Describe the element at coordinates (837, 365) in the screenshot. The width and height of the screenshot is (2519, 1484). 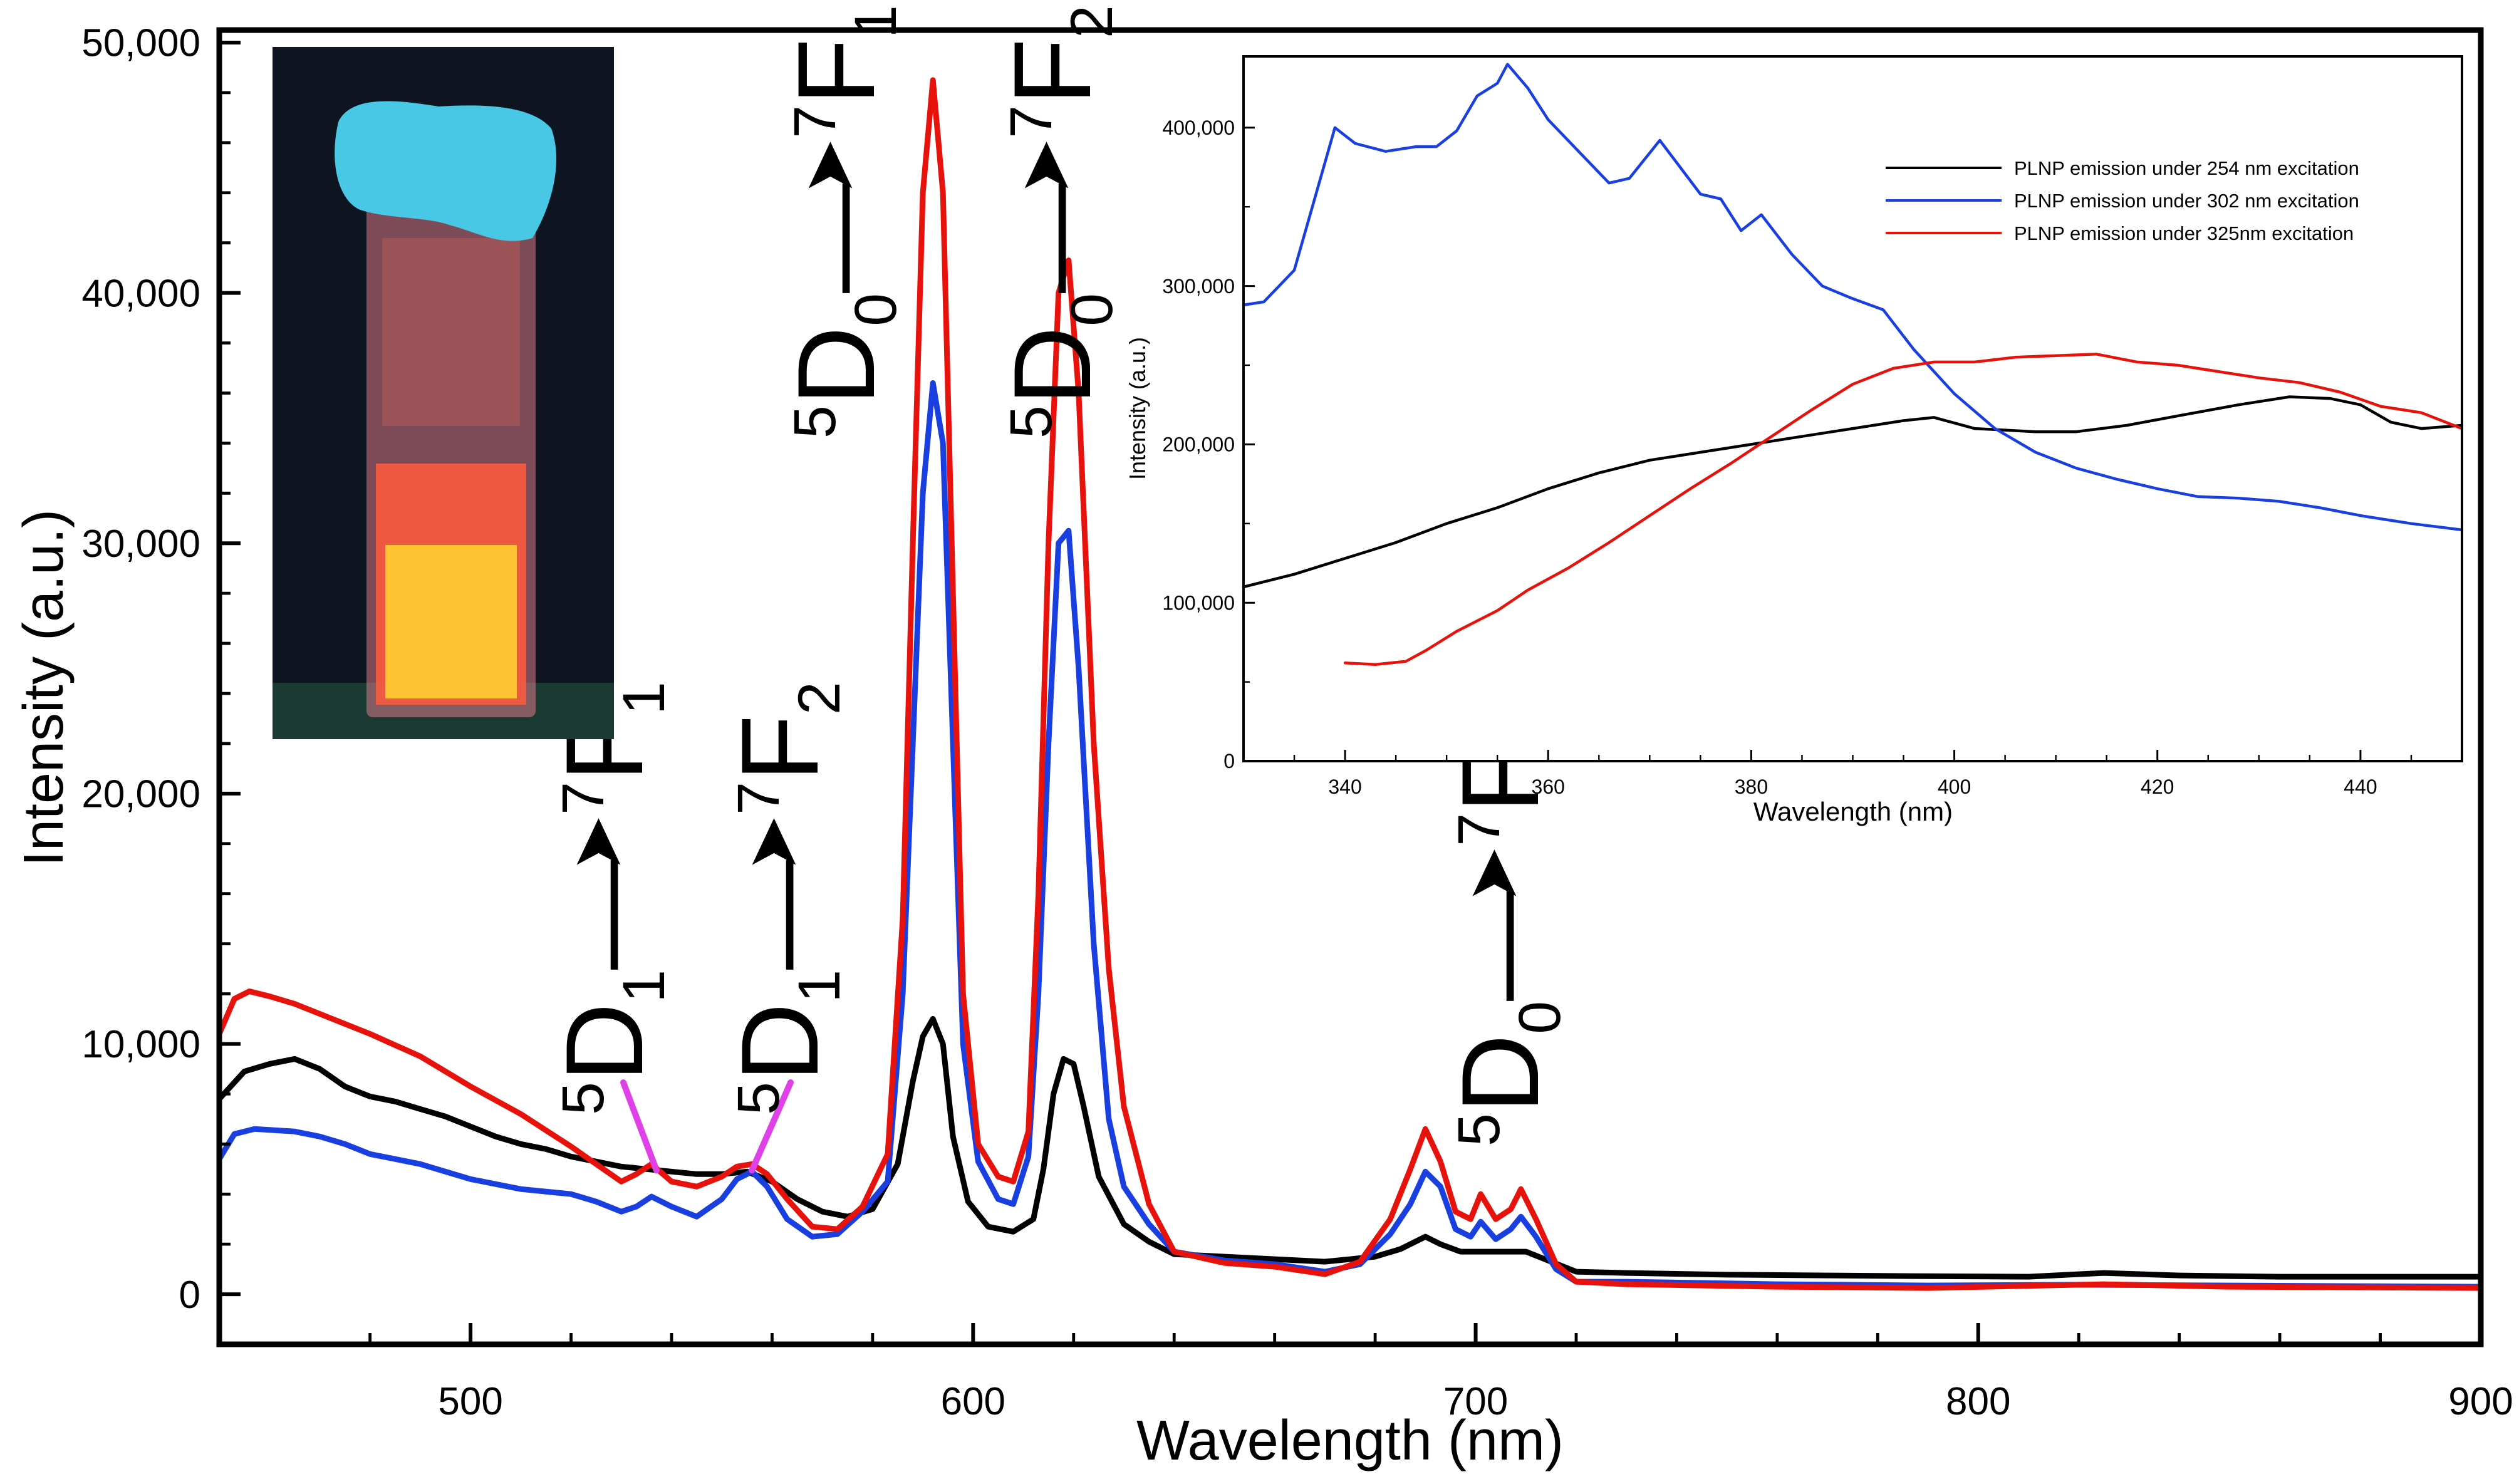
I see `t1-d: D` at that location.